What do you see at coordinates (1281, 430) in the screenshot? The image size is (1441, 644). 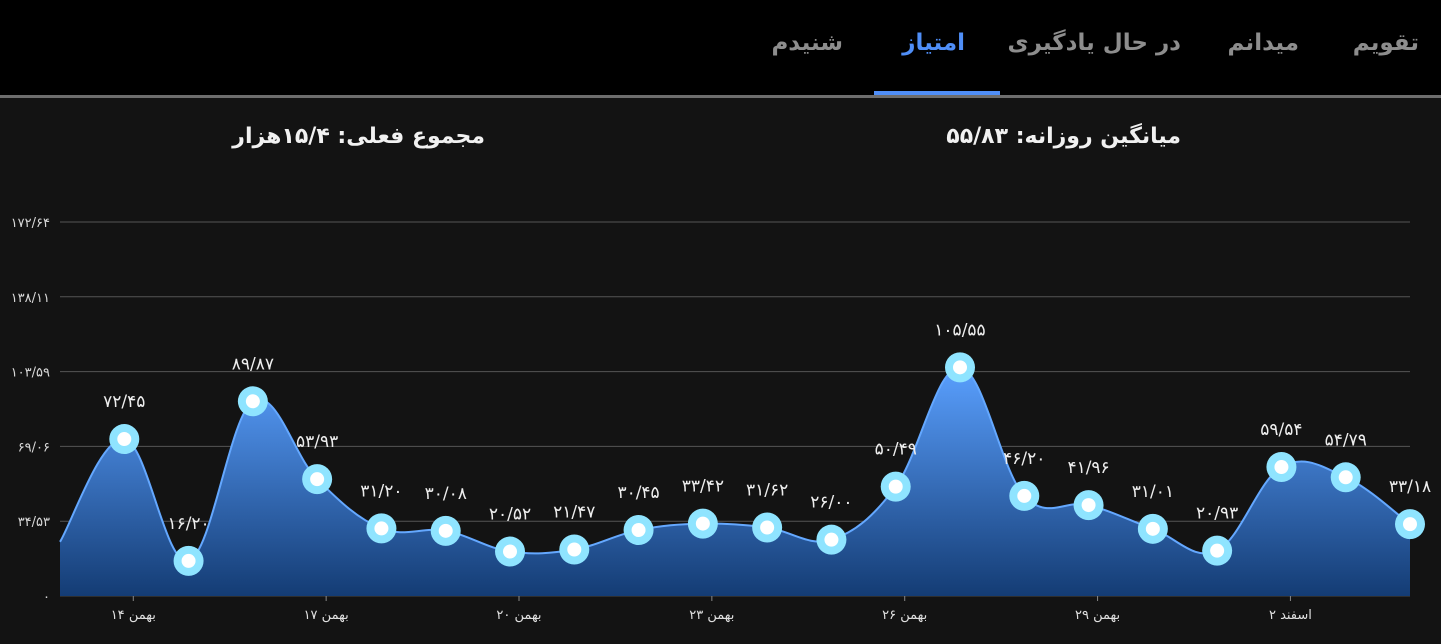 I see `data-value-label: ۵۹/۵۴` at bounding box center [1281, 430].